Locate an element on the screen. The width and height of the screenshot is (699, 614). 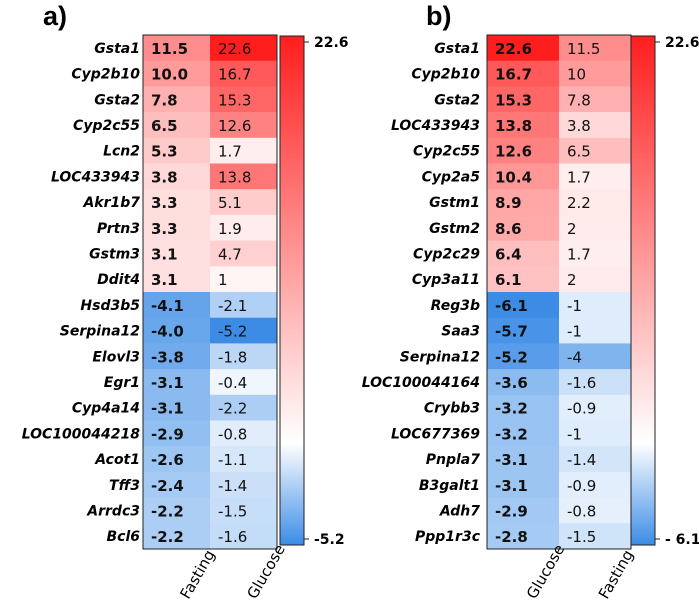
gene-label: Arrdc3 is located at coordinates (113, 511).